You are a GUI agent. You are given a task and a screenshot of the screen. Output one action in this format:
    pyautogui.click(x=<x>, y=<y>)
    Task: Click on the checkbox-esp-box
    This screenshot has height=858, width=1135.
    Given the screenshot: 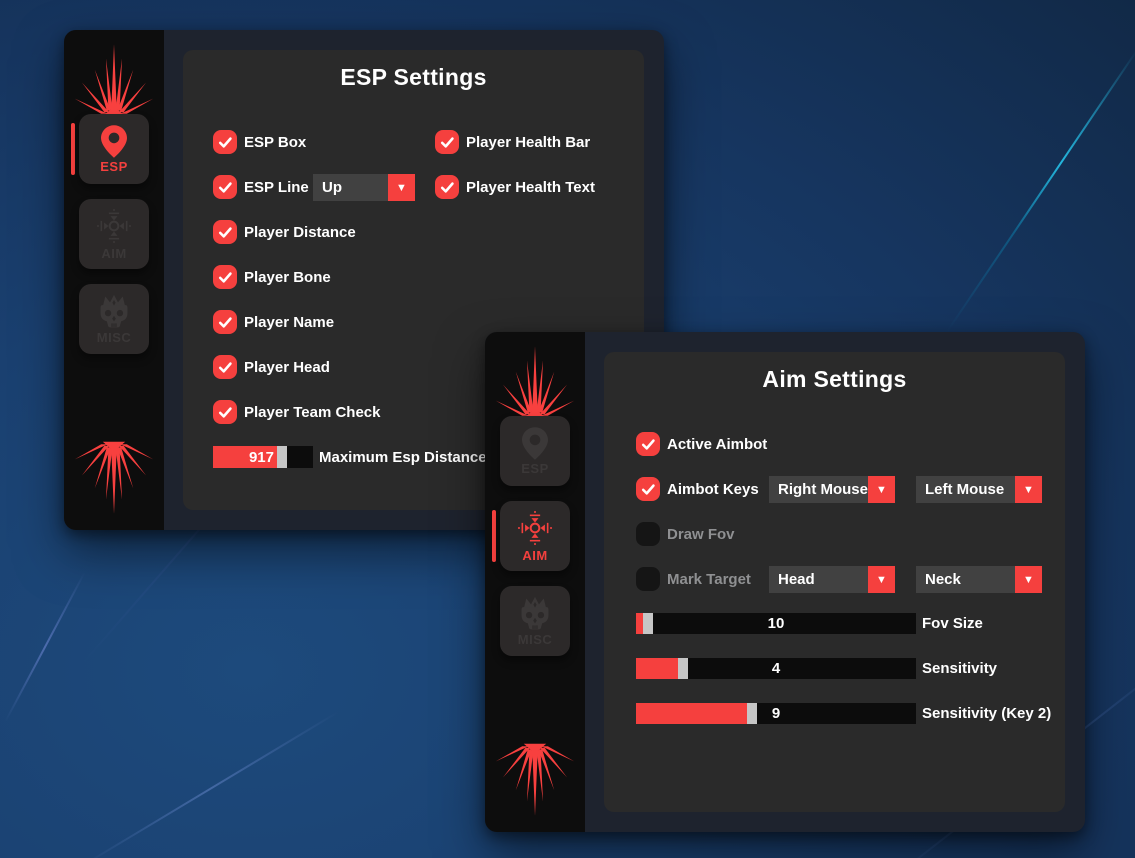 What is the action you would take?
    pyautogui.click(x=225, y=142)
    